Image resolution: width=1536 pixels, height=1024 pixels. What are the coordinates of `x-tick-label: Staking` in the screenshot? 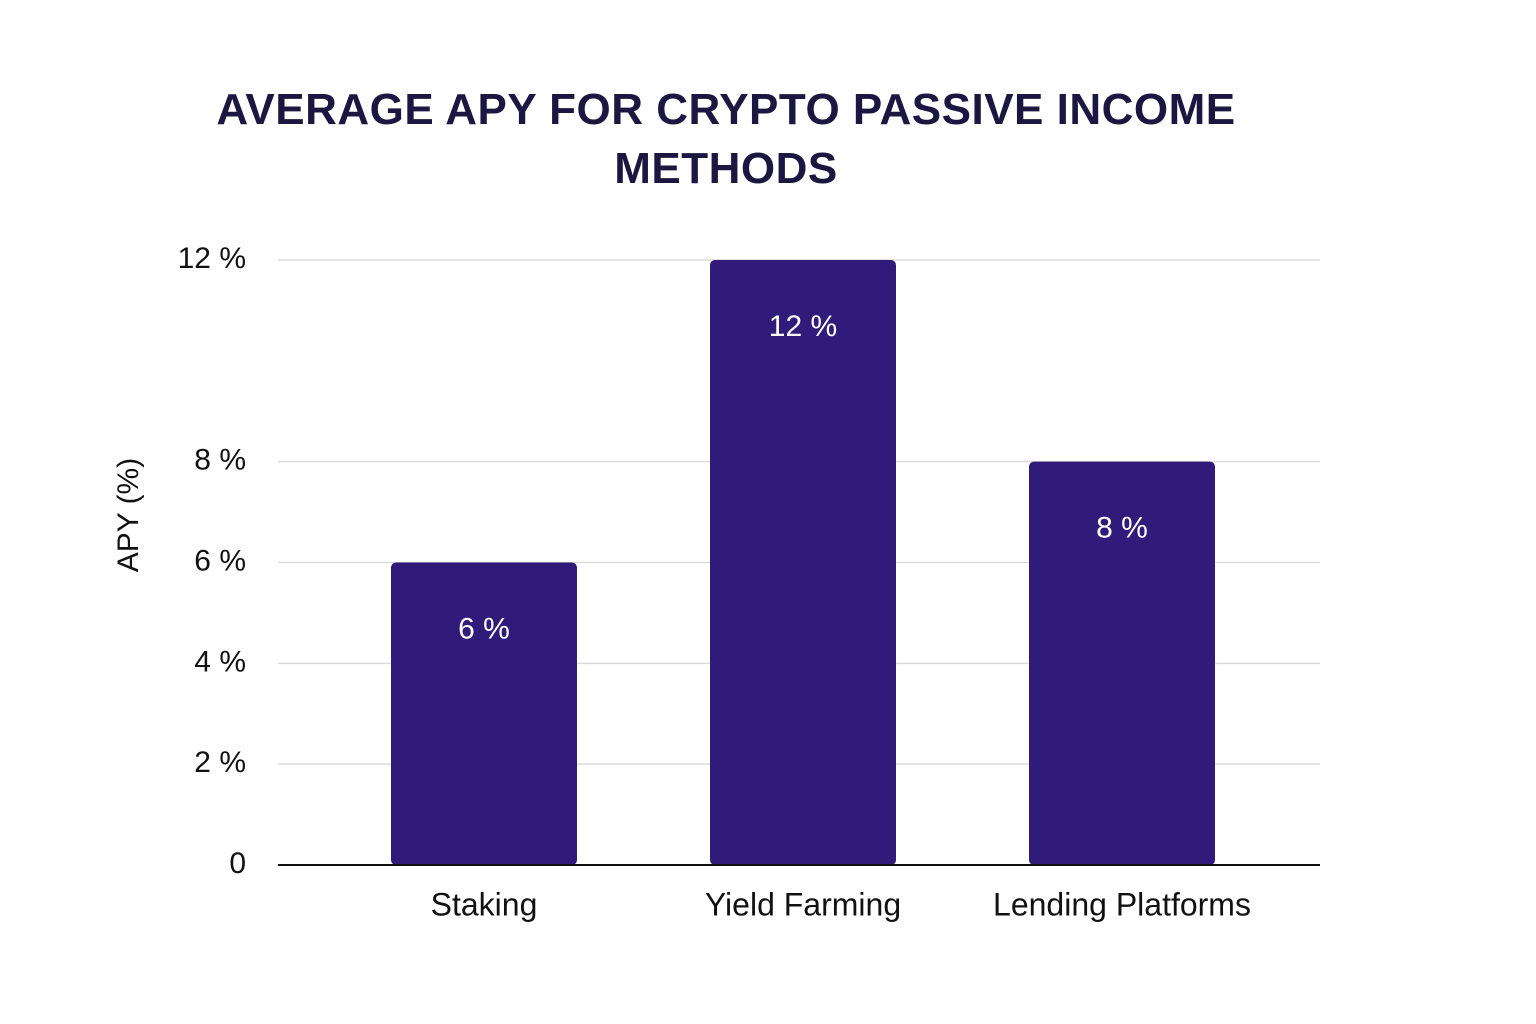 It's located at (484, 904).